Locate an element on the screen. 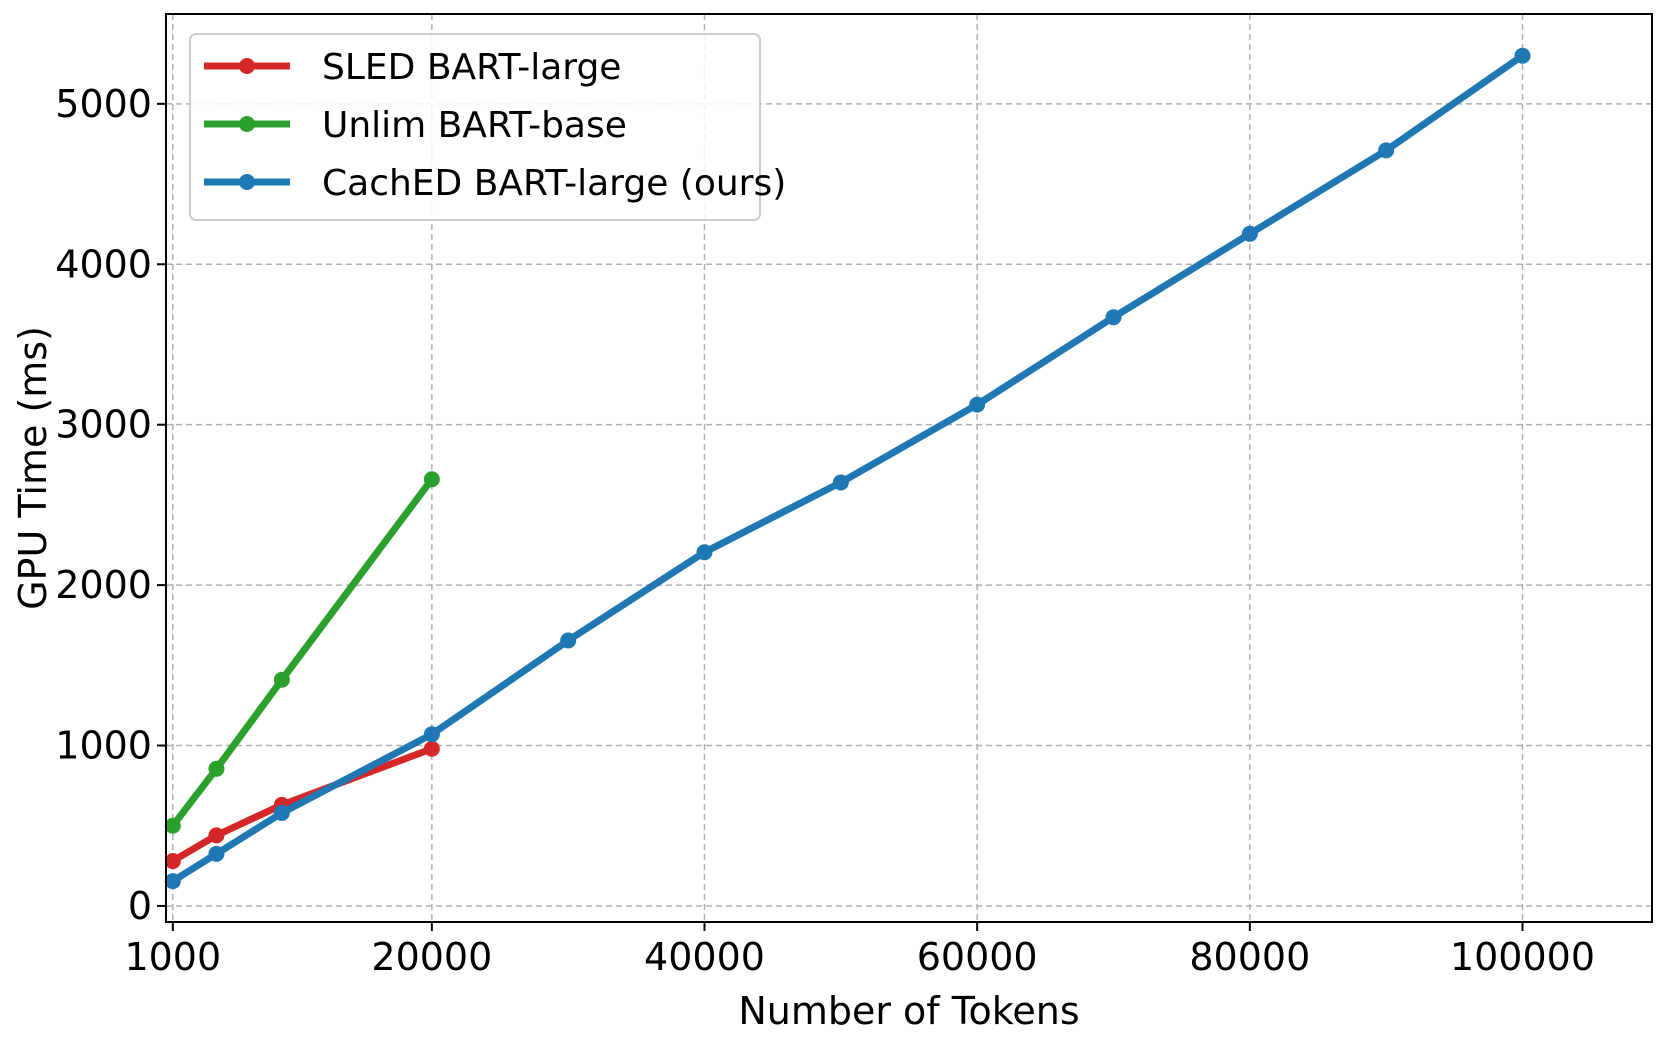  y-tick-label: 4000 is located at coordinates (103, 264).